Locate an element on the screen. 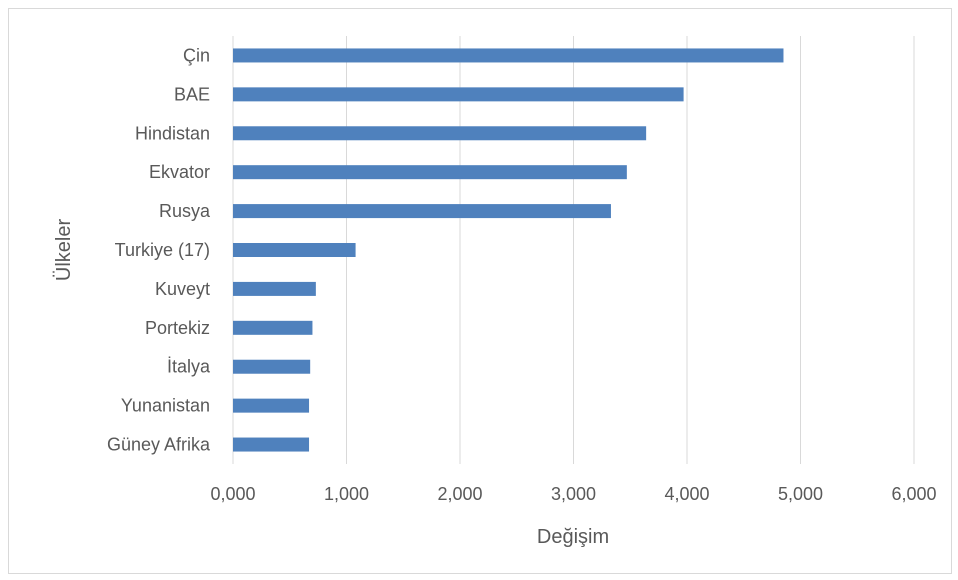  category-label: Portekiz is located at coordinates (177, 328).